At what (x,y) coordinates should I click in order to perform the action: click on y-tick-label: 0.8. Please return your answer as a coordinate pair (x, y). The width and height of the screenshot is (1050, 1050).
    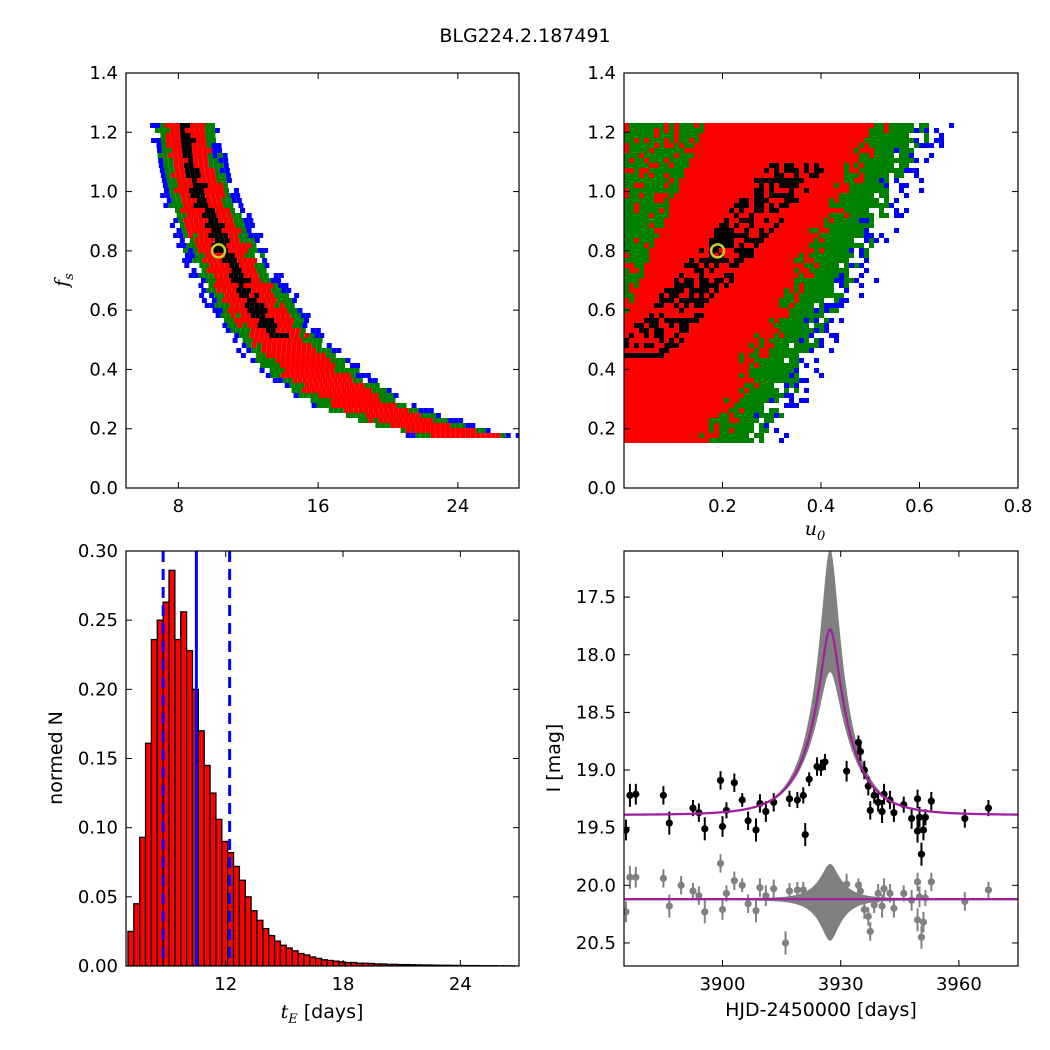
    Looking at the image, I should click on (103, 251).